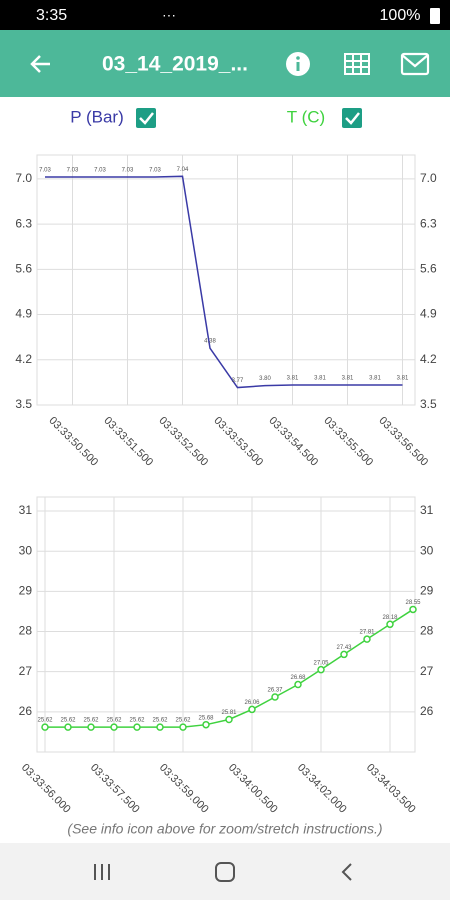 The image size is (450, 905). What do you see at coordinates (225, 15) in the screenshot?
I see `status-bar` at bounding box center [225, 15].